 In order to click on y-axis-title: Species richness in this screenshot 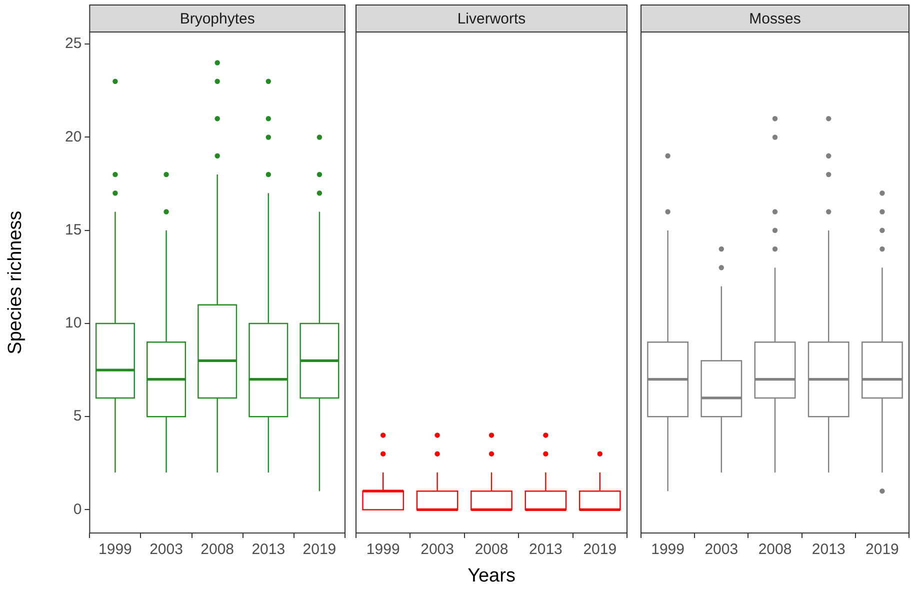, I will do `click(15, 282)`.